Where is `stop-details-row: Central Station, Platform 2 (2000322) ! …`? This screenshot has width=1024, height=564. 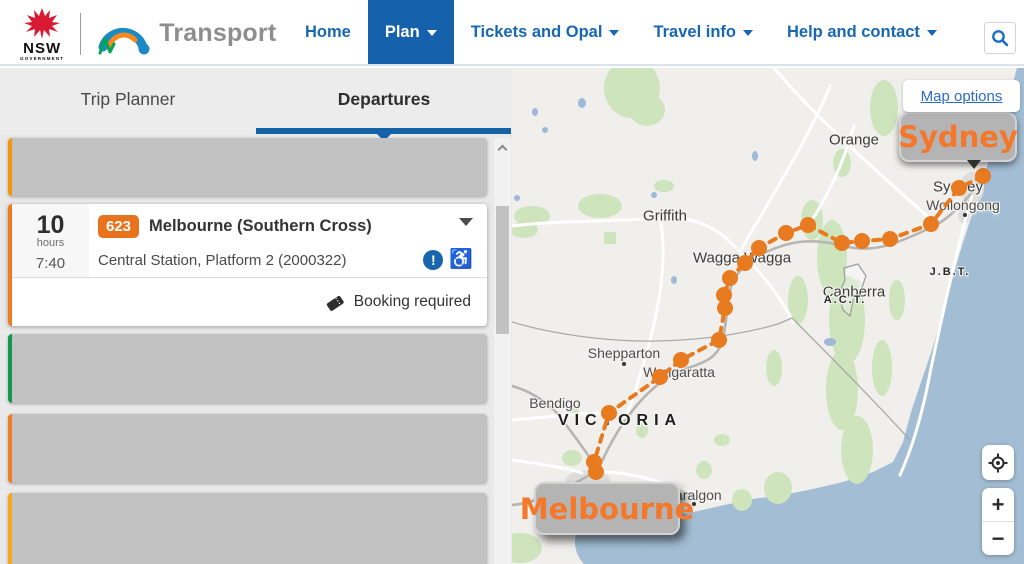 stop-details-row: Central Station, Platform 2 (2000322) ! … is located at coordinates (286, 260).